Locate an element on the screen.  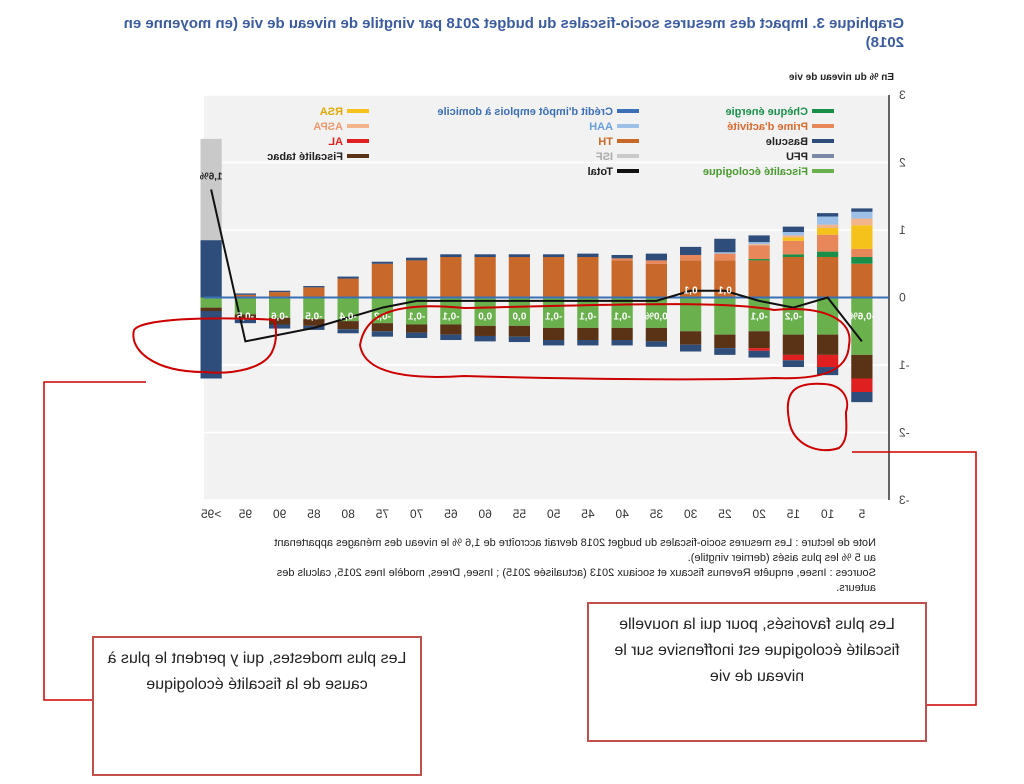
x-tick-label: 35 is located at coordinates (656, 514).